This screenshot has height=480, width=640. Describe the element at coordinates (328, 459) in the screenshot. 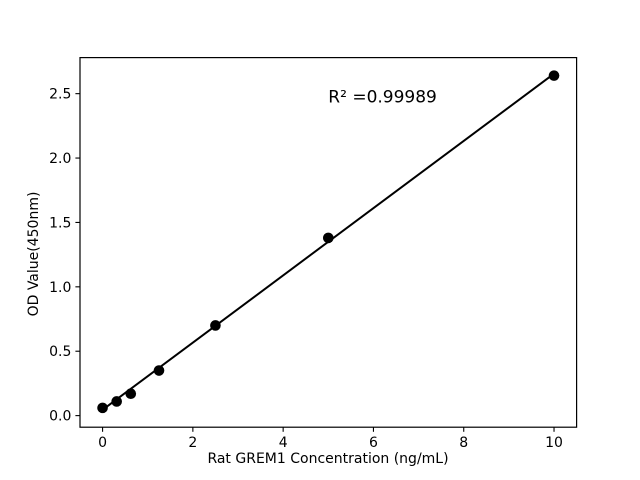

I see `x-axis-label: Rat GREM1 Concentration (ng/mL)` at that location.